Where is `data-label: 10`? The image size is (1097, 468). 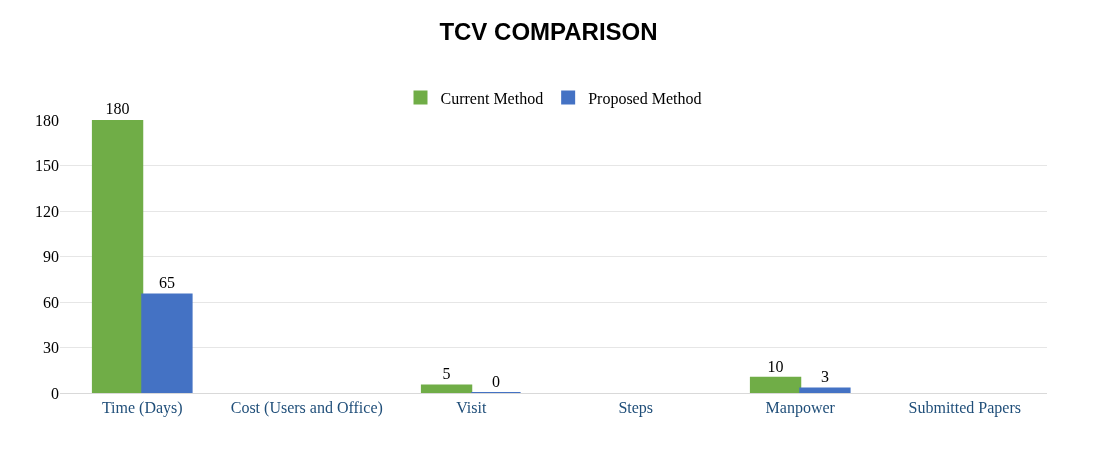 data-label: 10 is located at coordinates (775, 366).